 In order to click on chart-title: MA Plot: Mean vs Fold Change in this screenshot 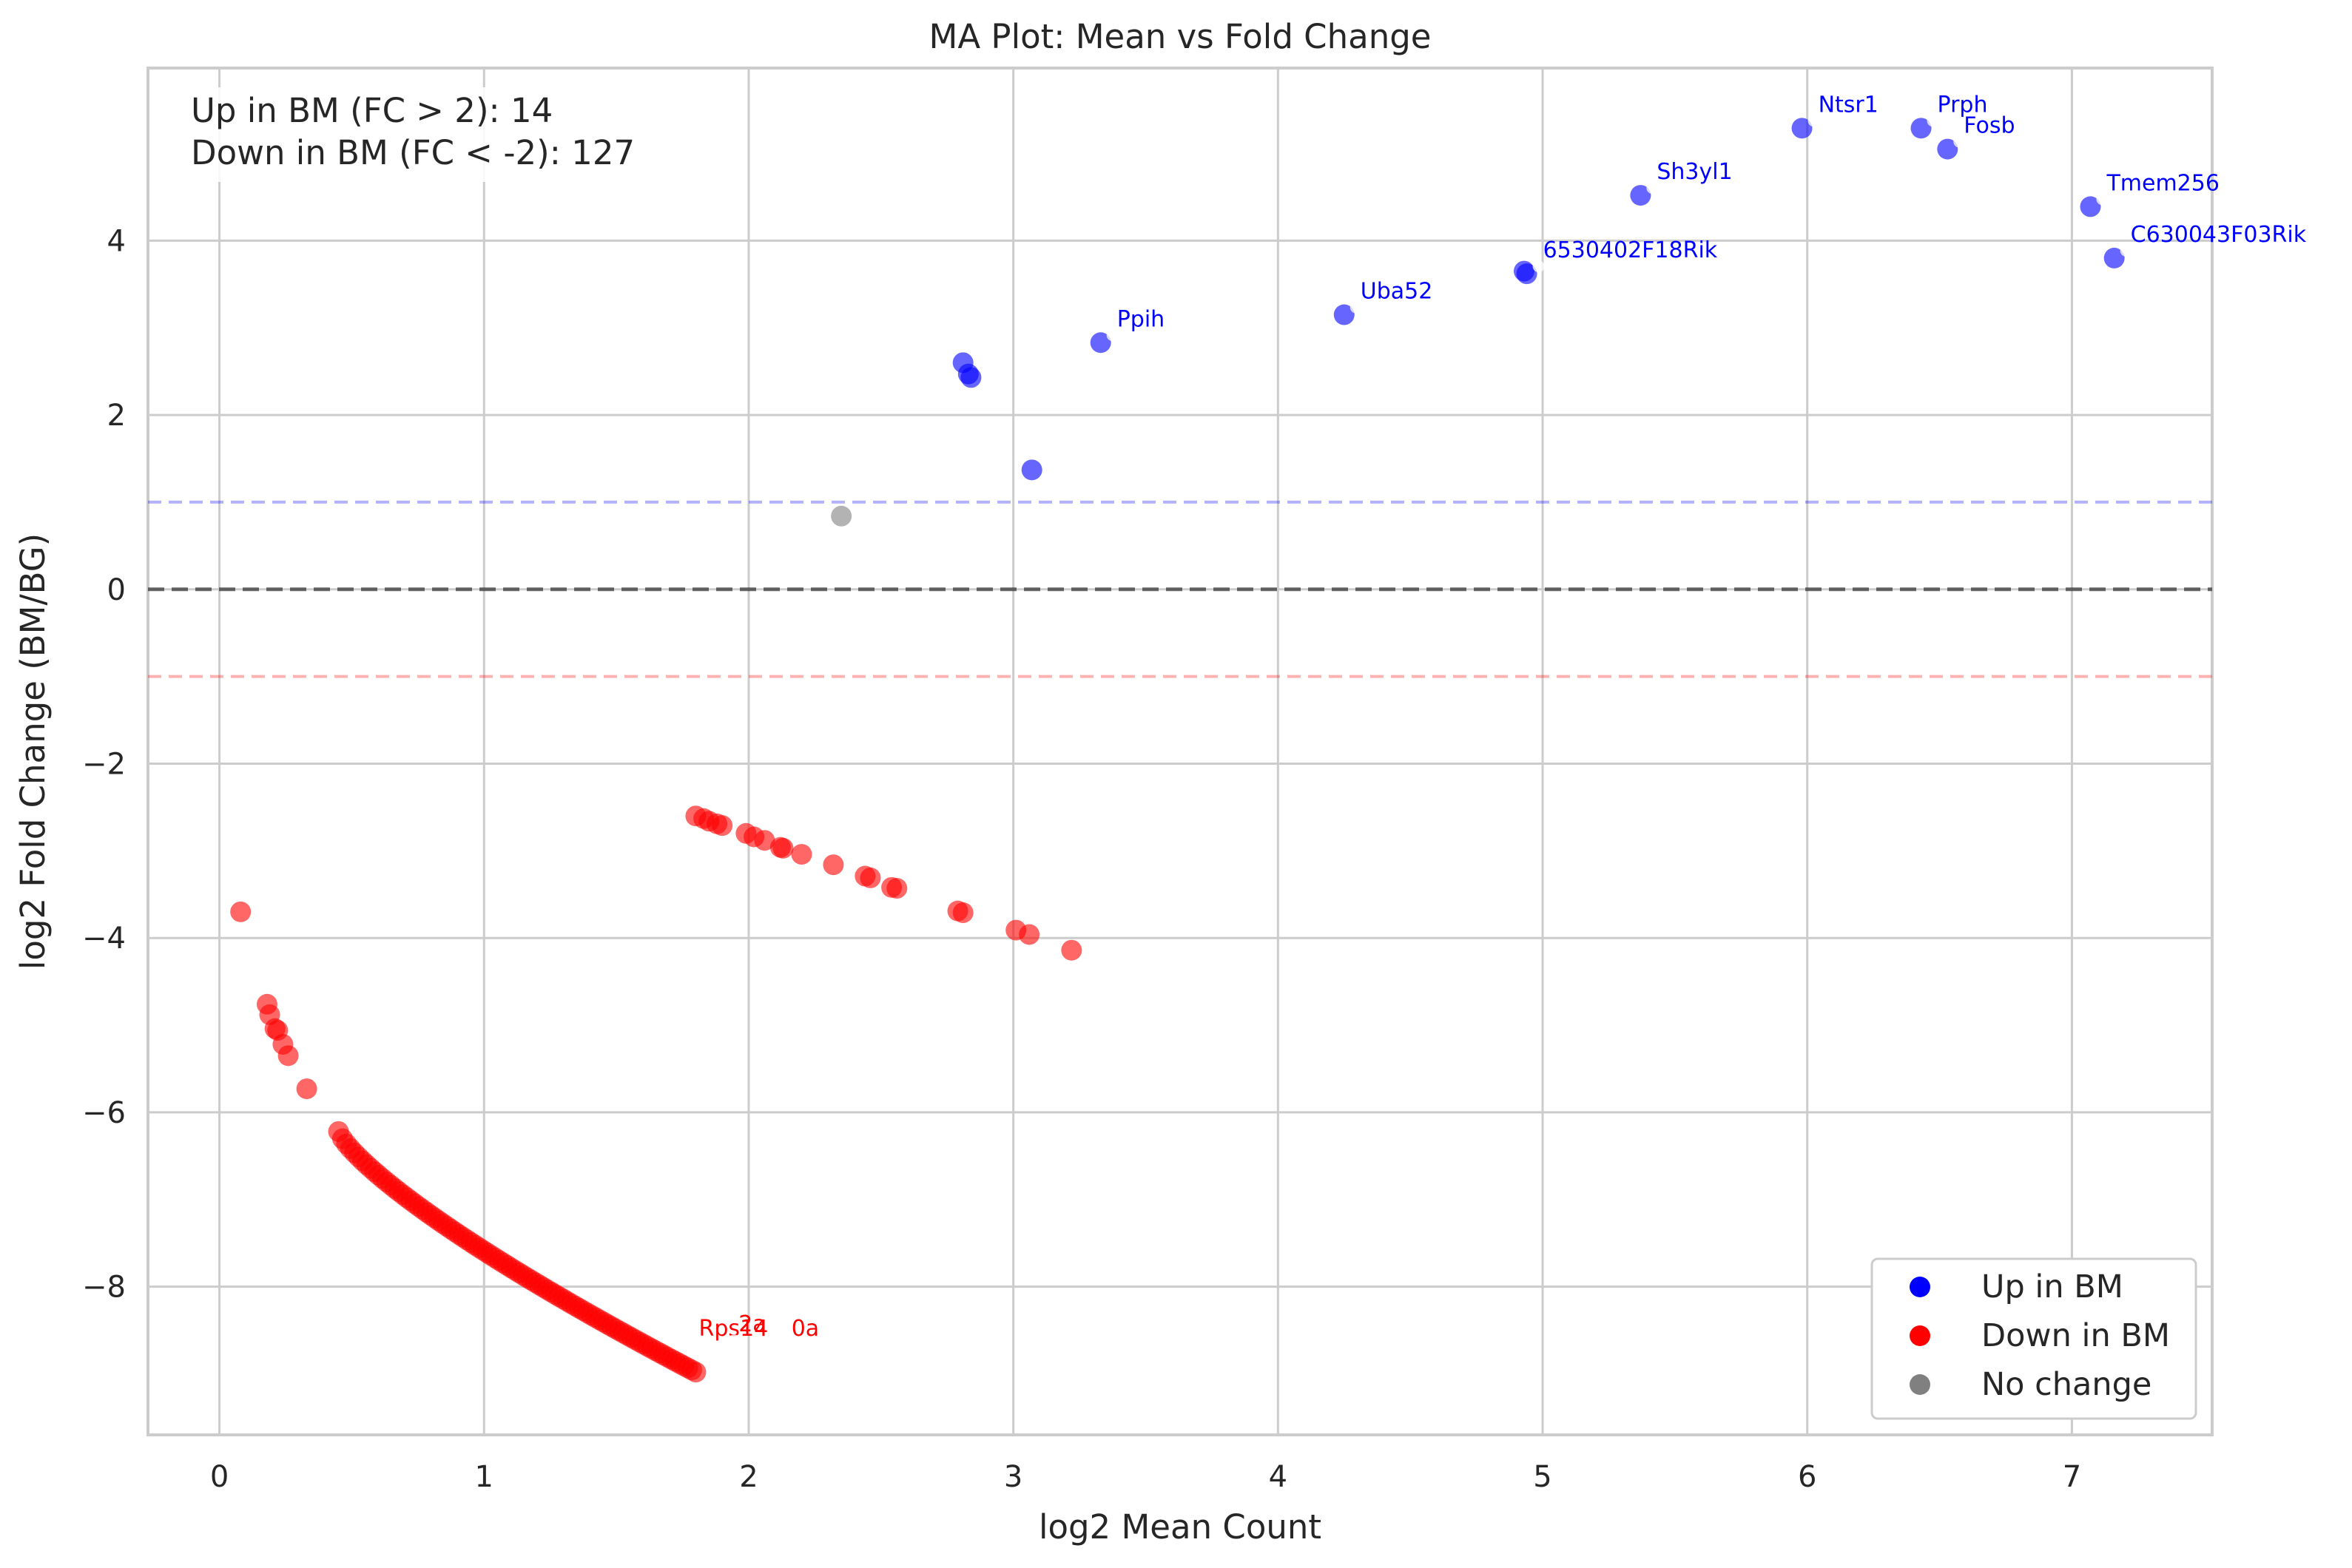, I will do `click(1180, 36)`.